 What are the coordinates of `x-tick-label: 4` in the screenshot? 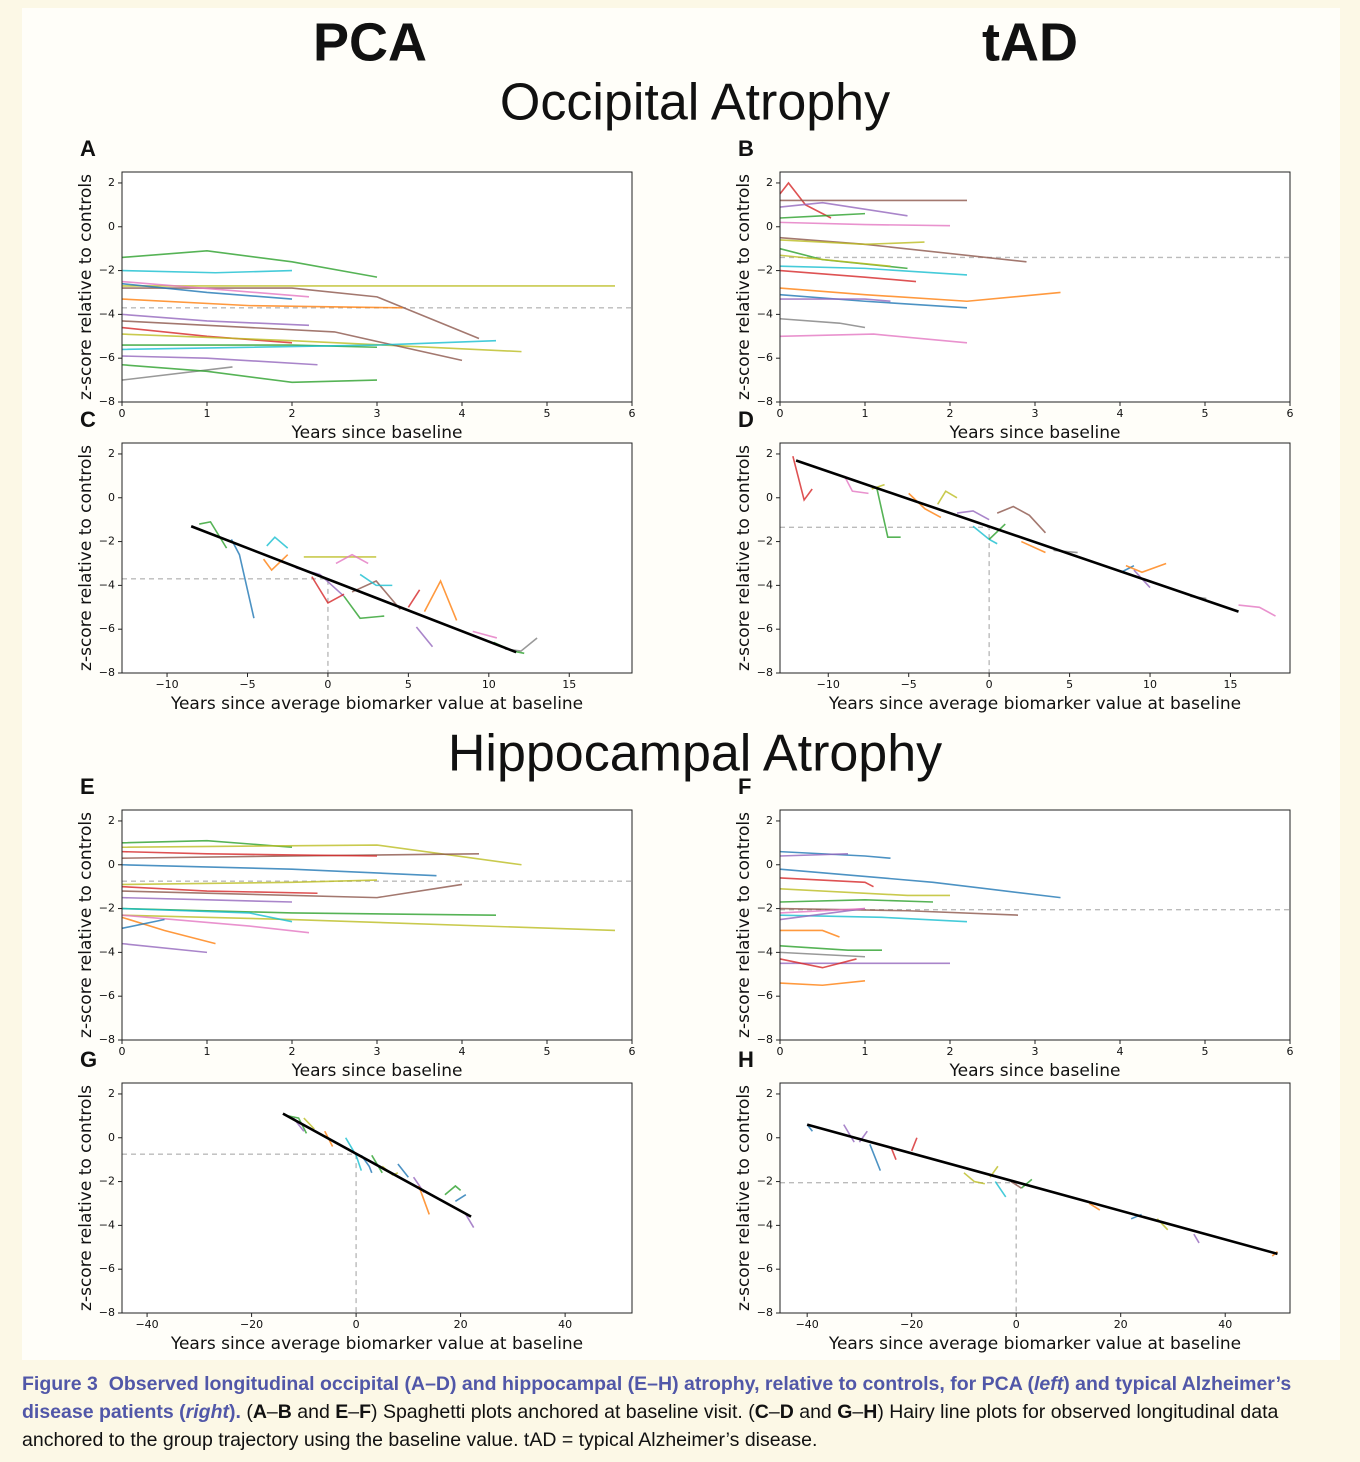 It's located at (462, 413).